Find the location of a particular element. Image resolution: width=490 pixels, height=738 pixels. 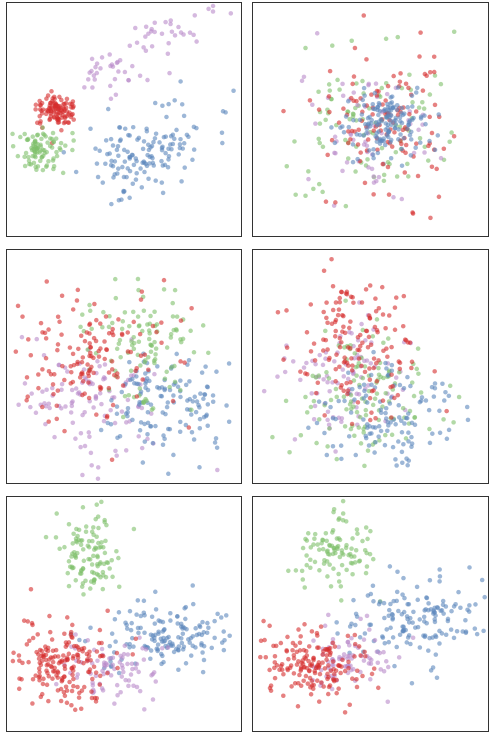

scatter-series-red is located at coordinates (54, 117).